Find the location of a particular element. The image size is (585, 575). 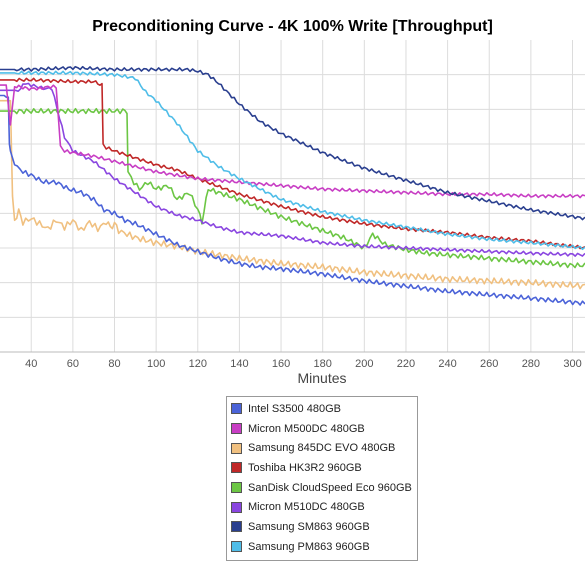

x-tick-label: 260 is located at coordinates (489, 364).